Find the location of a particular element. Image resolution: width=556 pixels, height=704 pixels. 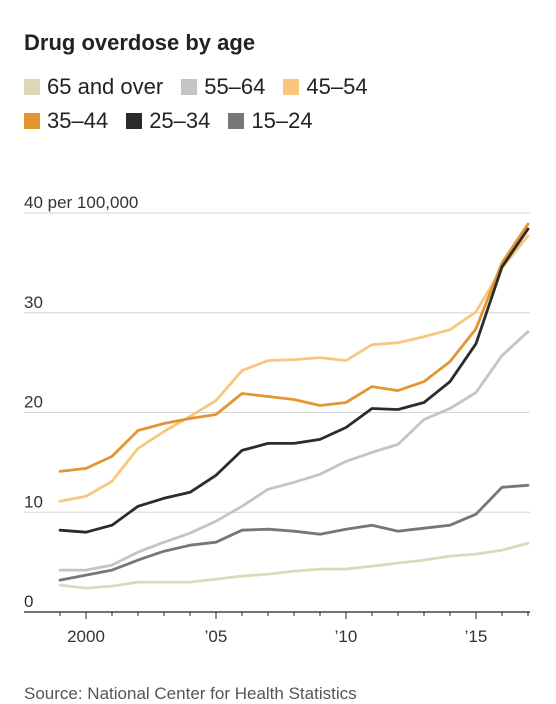

legend-label-45-54: 45–54 is located at coordinates (337, 86).